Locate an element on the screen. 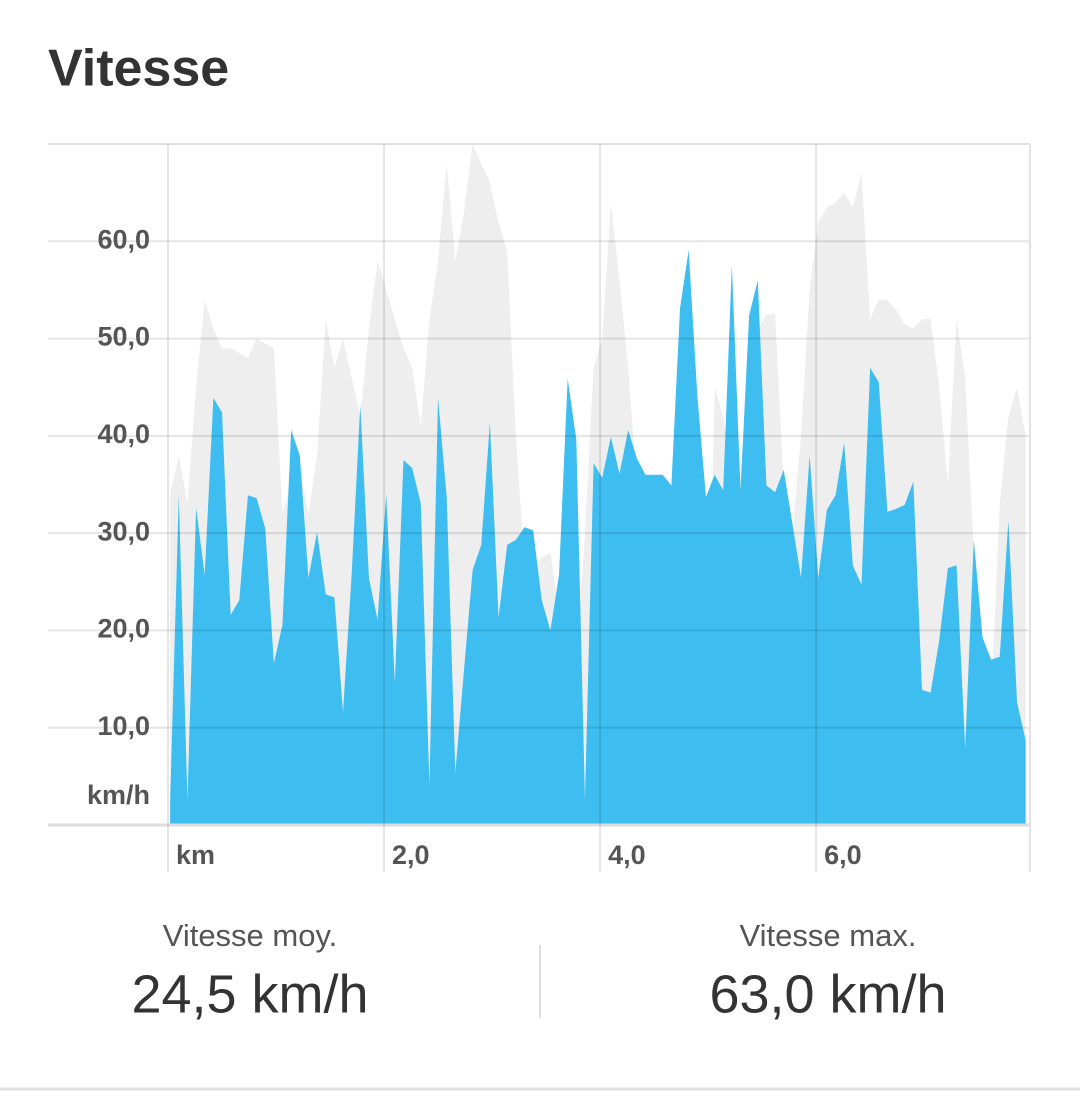  y-axis-label: km/h is located at coordinates (118, 795).